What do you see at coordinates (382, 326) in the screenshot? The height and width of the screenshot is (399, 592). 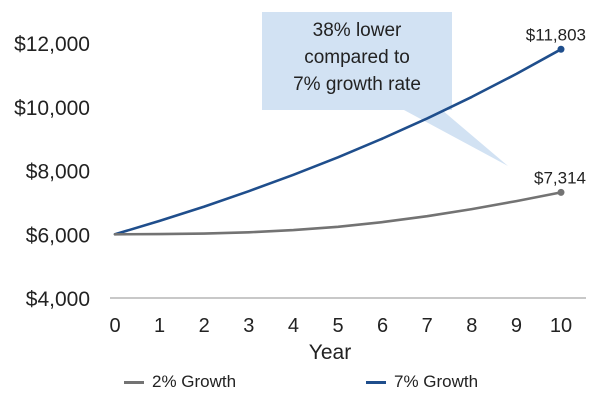 I see `x-tick-label: 6` at bounding box center [382, 326].